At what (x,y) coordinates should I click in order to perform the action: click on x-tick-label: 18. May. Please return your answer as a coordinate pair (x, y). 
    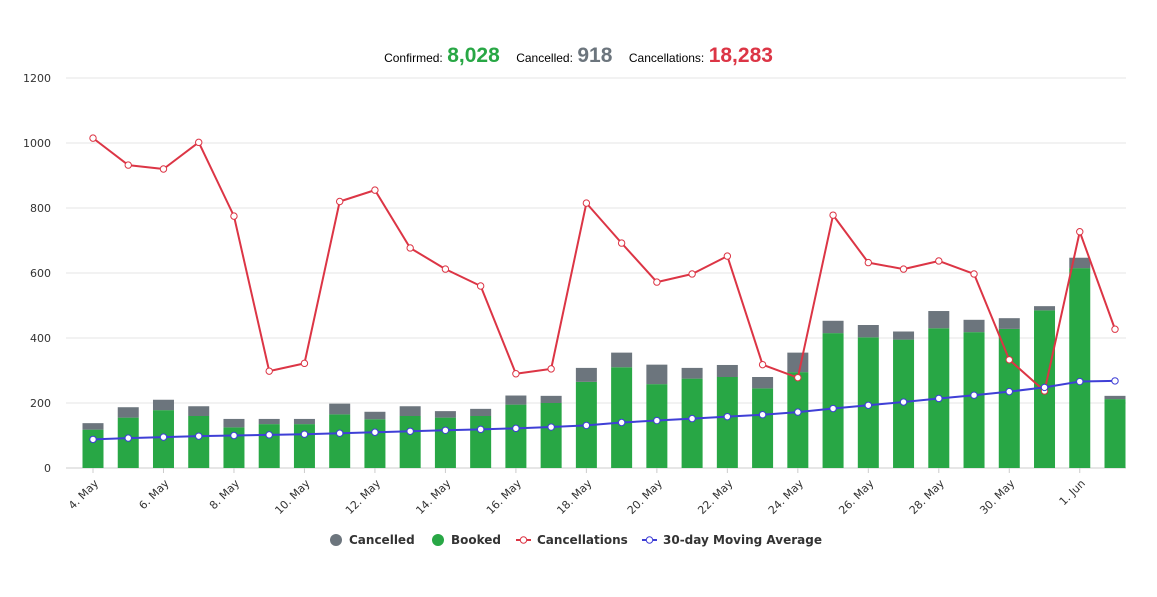
    Looking at the image, I should click on (574, 497).